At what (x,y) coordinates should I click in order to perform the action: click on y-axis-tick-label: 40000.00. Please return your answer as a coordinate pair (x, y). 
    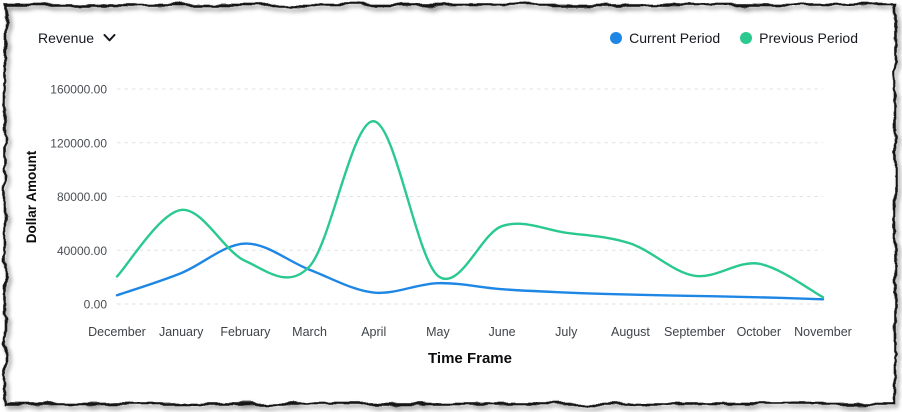
    Looking at the image, I should click on (82, 251).